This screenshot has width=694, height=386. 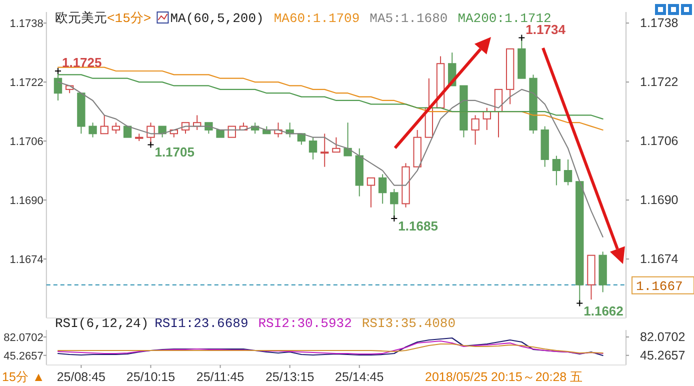 I want to click on text: MA5:1.1680, so click(x=409, y=18).